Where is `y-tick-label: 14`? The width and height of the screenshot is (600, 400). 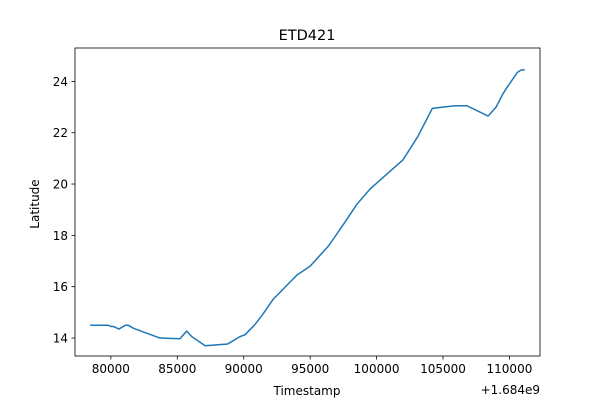
y-tick-label: 14 is located at coordinates (60, 339).